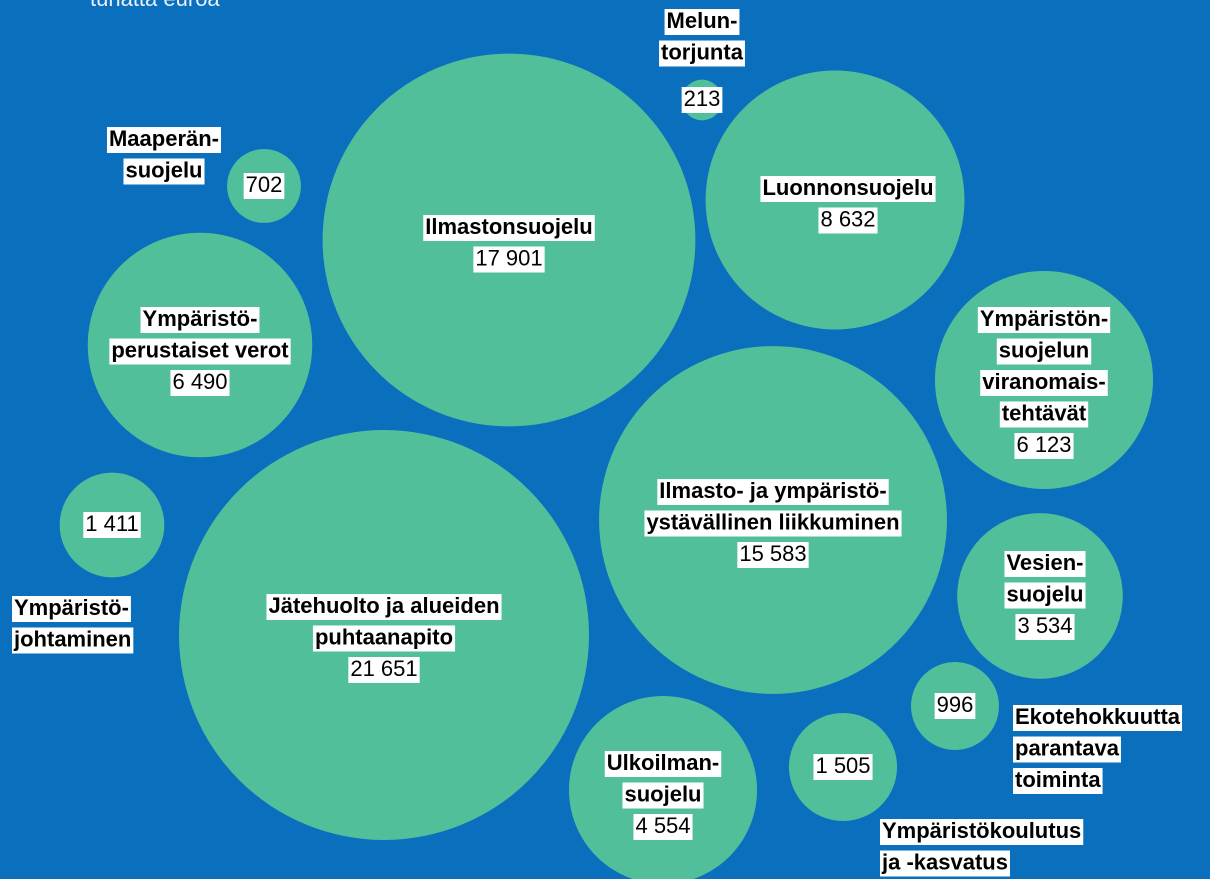 The width and height of the screenshot is (1210, 879). I want to click on value-label: 6 123, so click(1043, 444).